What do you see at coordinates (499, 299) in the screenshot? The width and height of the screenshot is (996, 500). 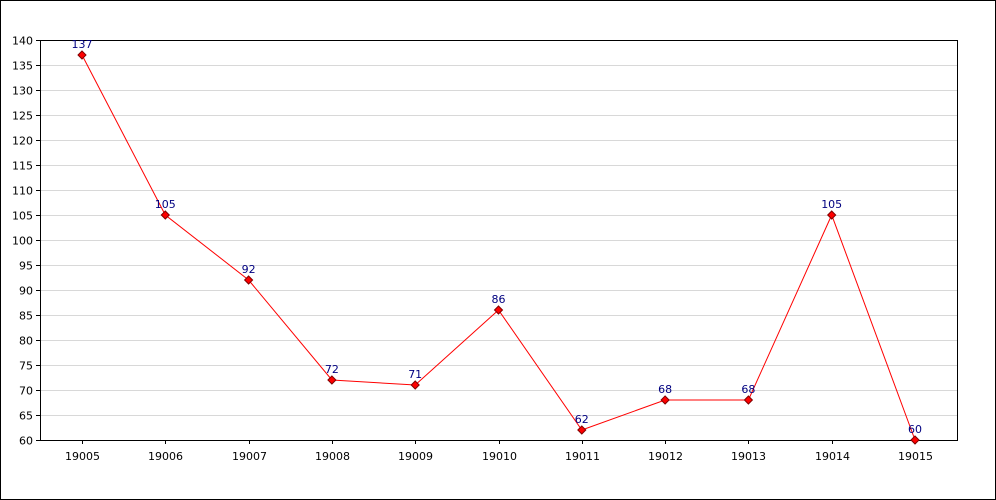 I see `data-label: 86` at bounding box center [499, 299].